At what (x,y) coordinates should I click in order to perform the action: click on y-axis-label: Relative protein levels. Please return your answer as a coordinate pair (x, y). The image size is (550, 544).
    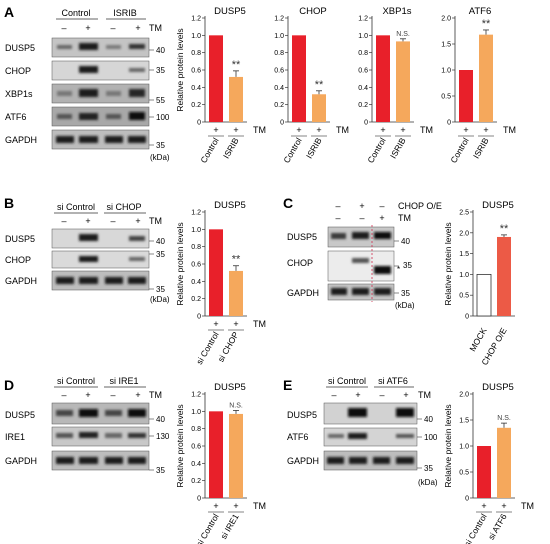
    Looking at the image, I should click on (448, 263).